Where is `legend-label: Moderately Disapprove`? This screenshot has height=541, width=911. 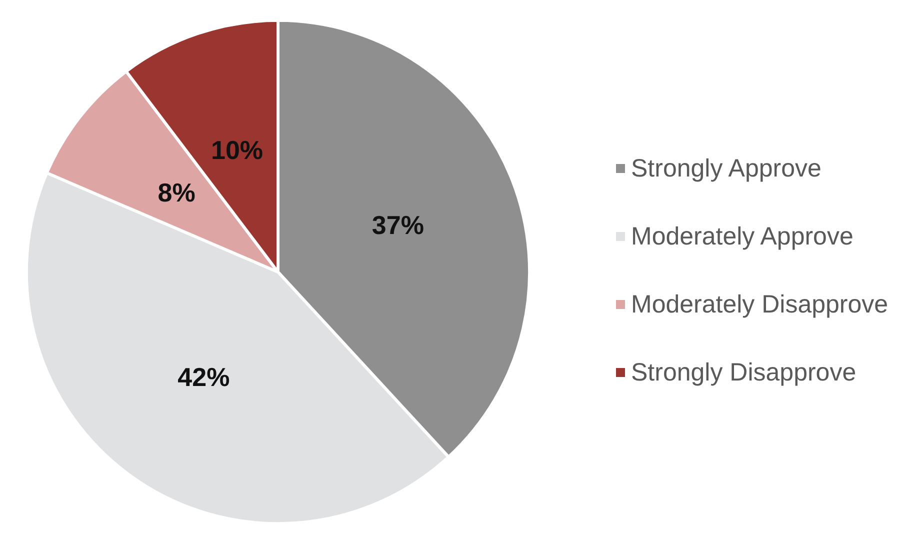 legend-label: Moderately Disapprove is located at coordinates (759, 304).